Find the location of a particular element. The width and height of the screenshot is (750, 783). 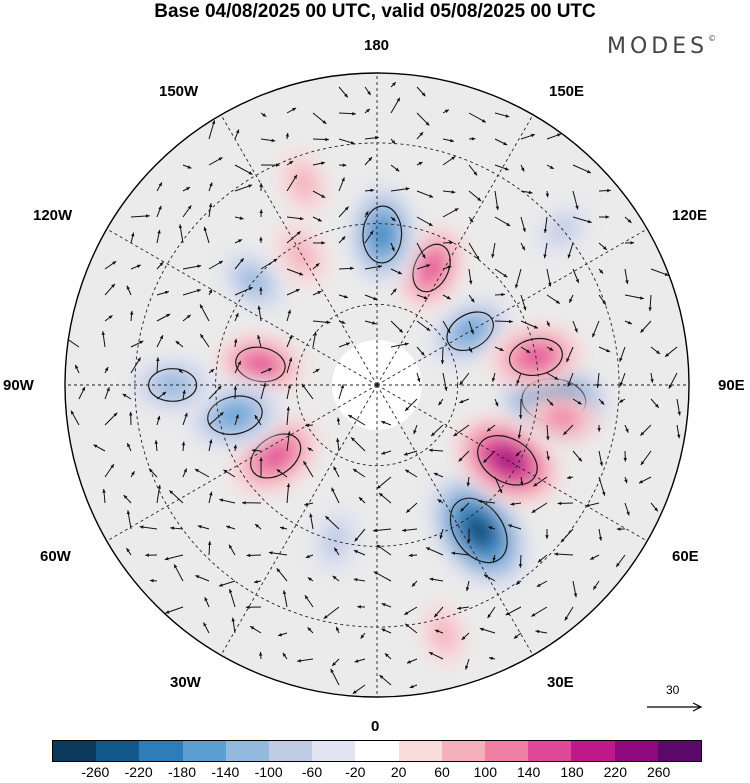

lon-label-0: 0 is located at coordinates (375, 726).